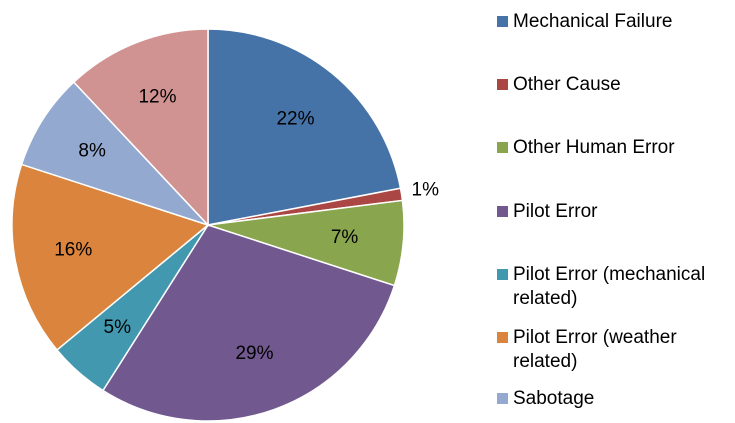 Image resolution: width=735 pixels, height=423 pixels. I want to click on data-label: 29%, so click(254, 353).